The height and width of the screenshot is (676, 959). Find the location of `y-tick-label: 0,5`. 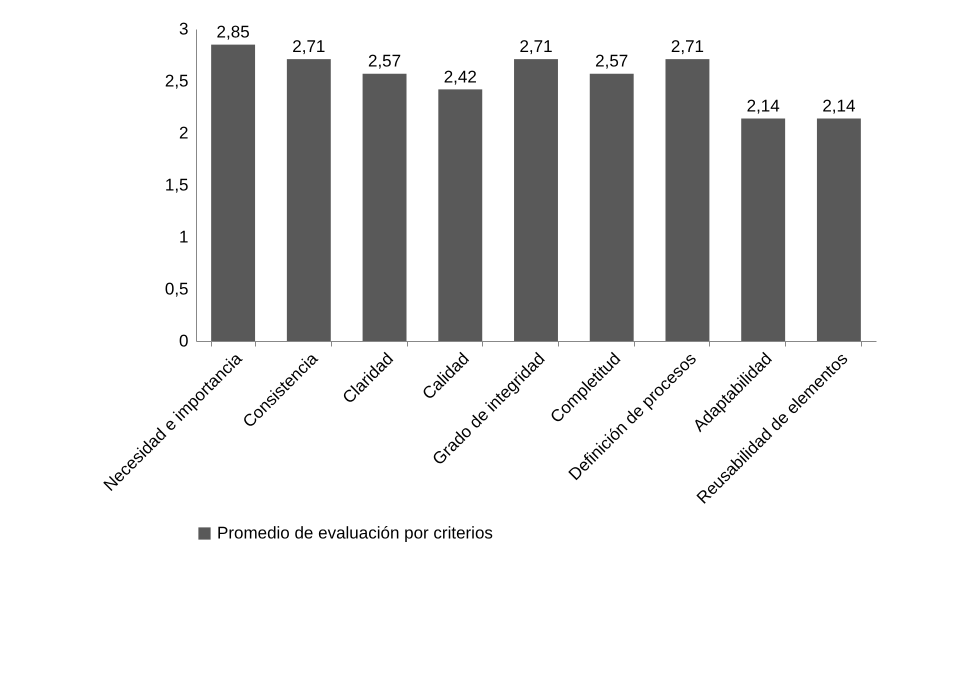

y-tick-label: 0,5 is located at coordinates (176, 289).